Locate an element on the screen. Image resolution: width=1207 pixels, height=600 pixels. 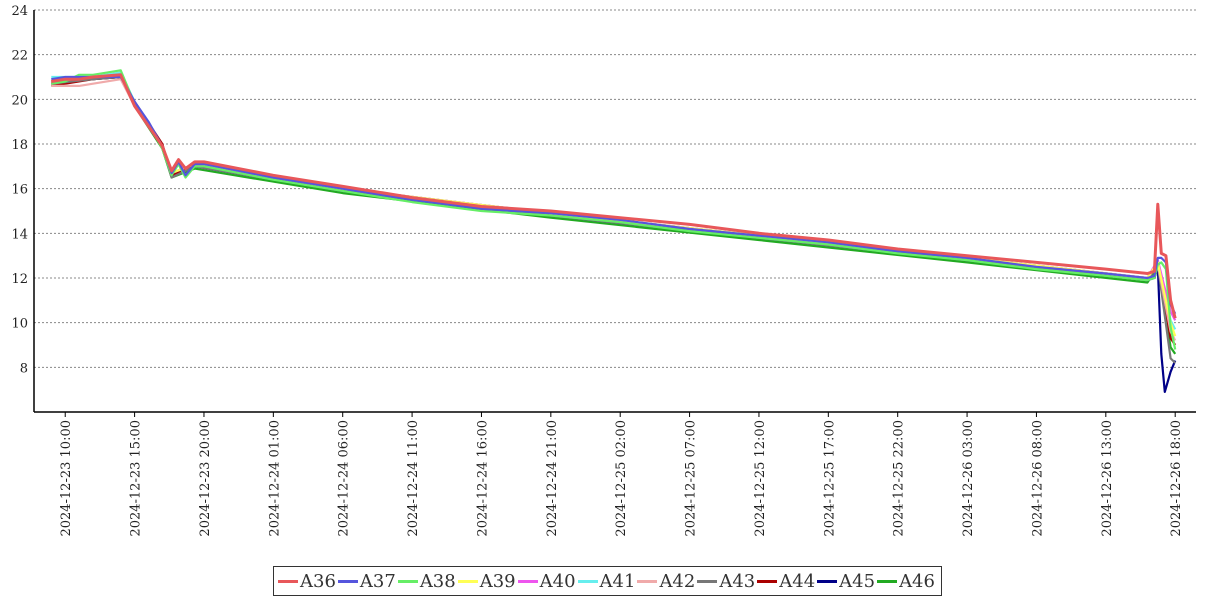
y-tick-label: 22 is located at coordinates (19, 56).